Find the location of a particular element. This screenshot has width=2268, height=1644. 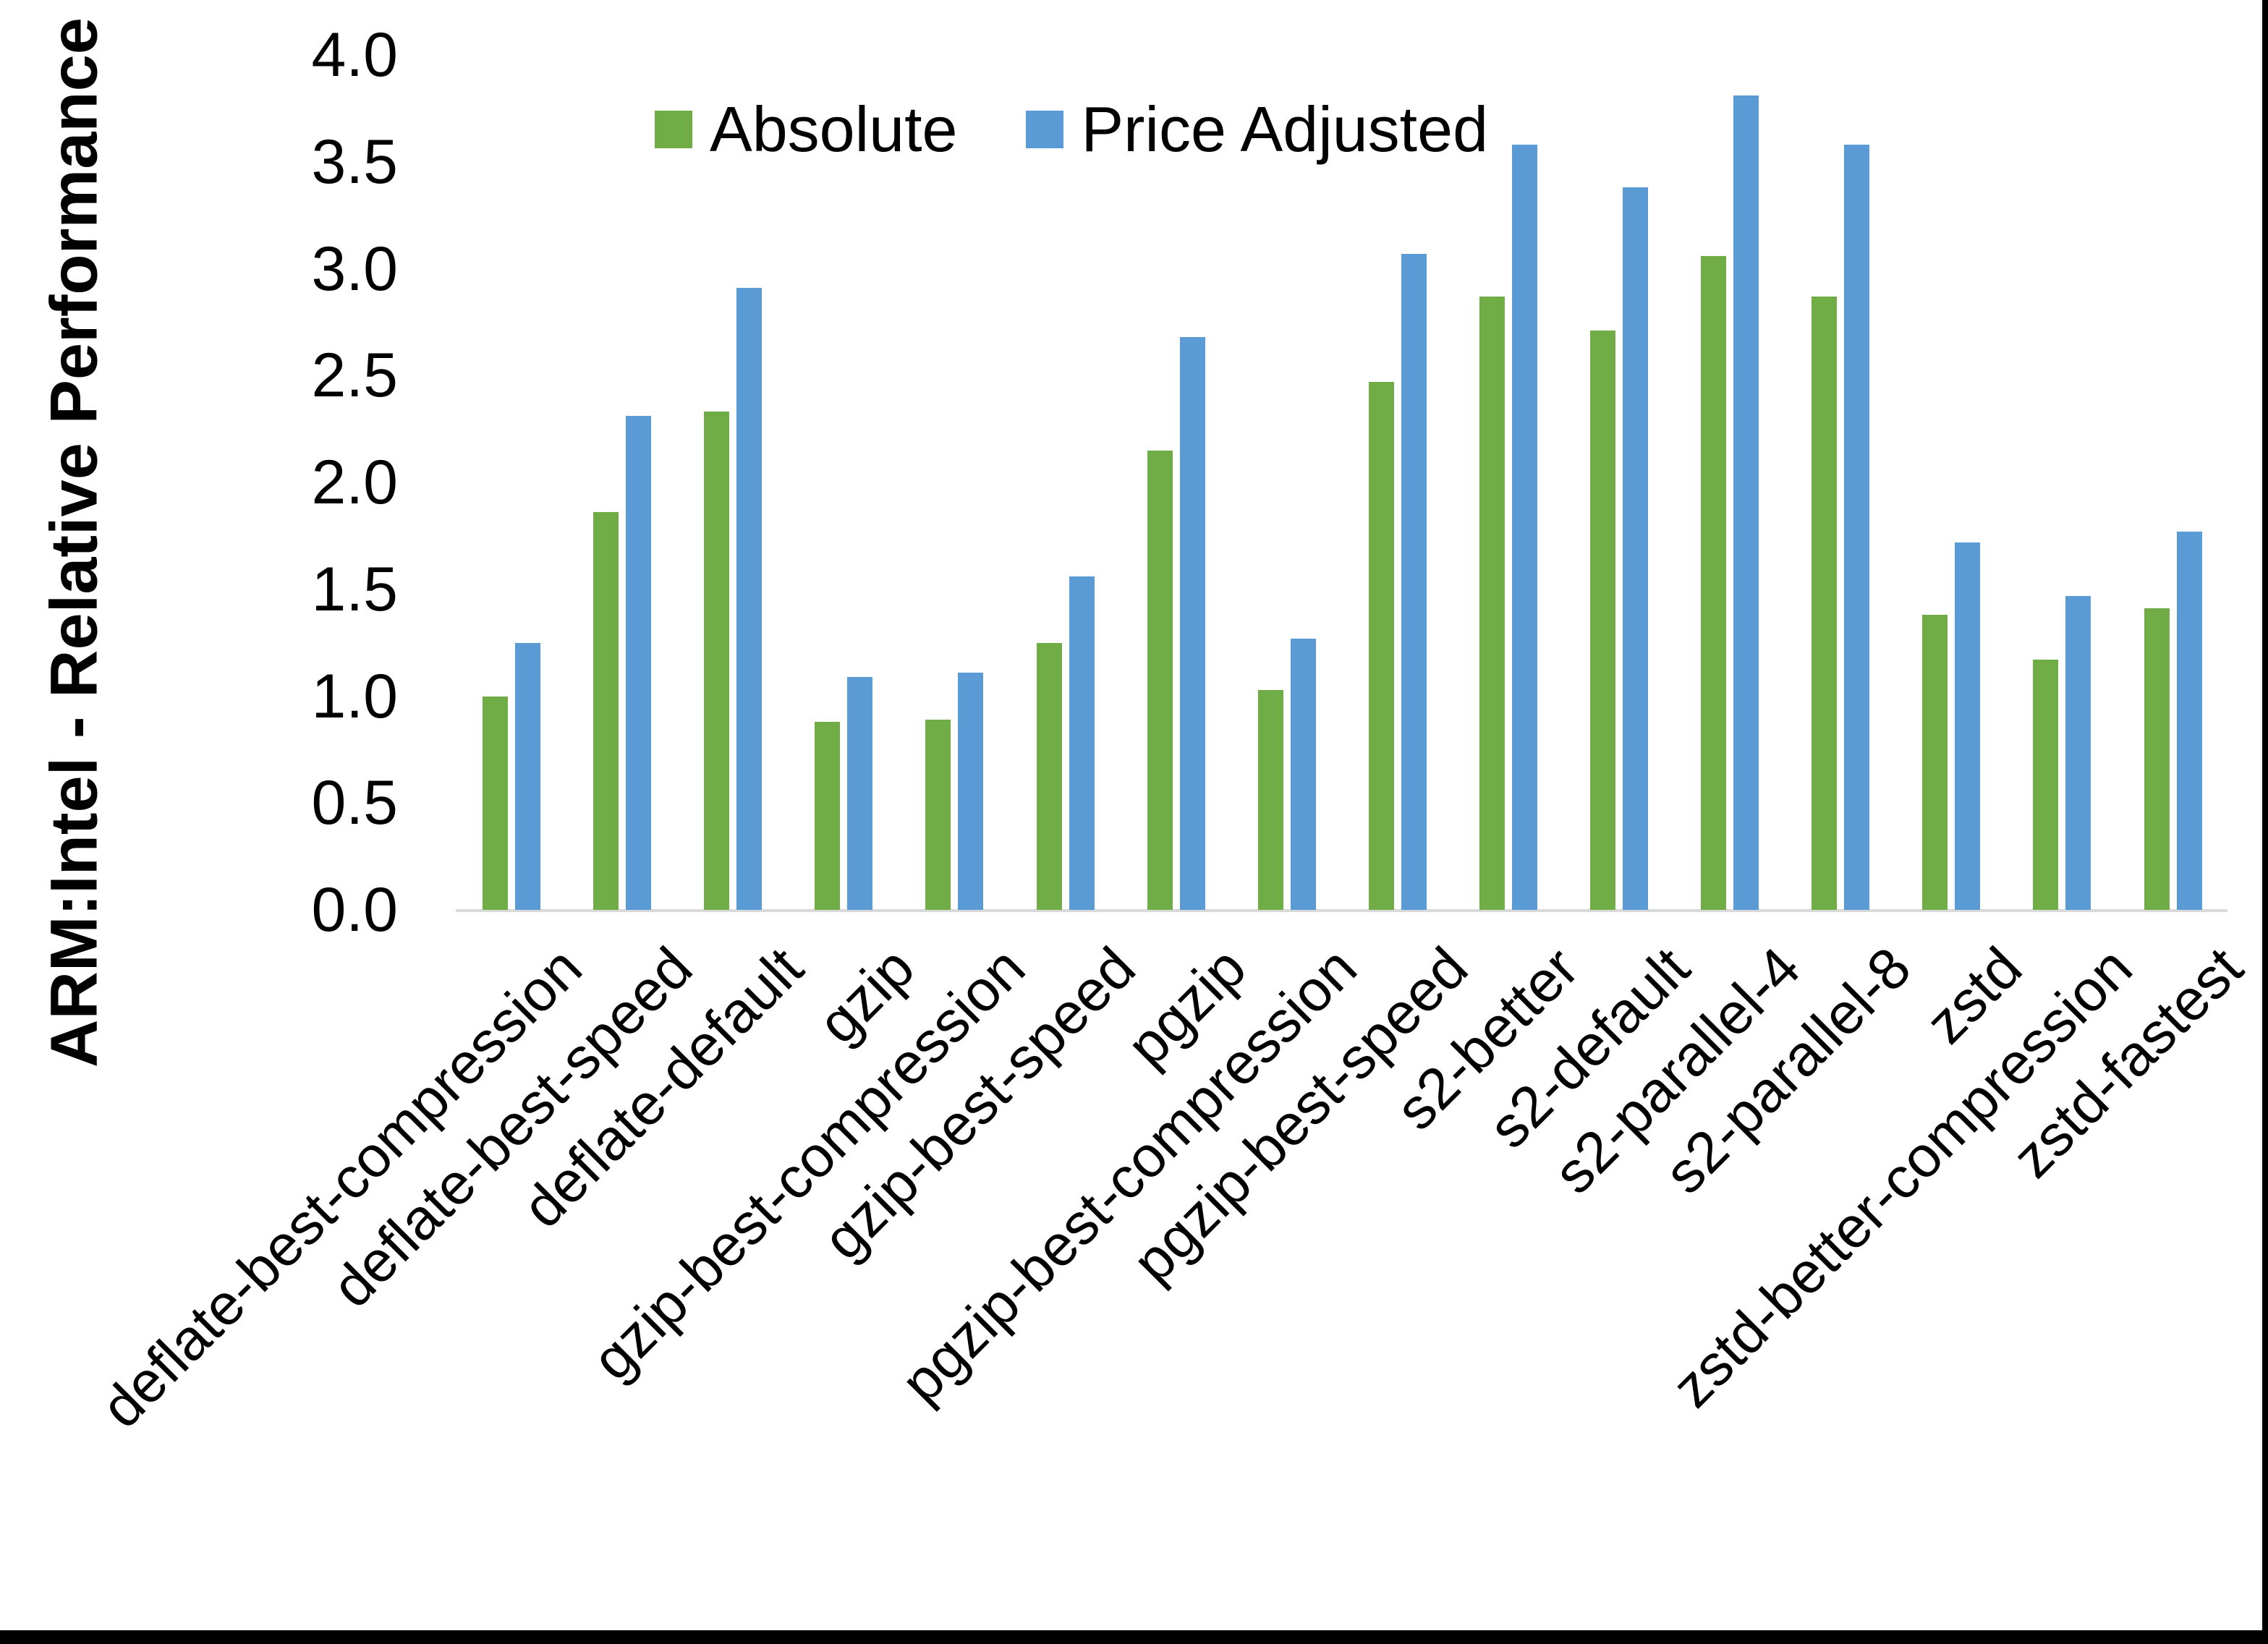

legend: Absolute Price Adjusted is located at coordinates (1071, 129).